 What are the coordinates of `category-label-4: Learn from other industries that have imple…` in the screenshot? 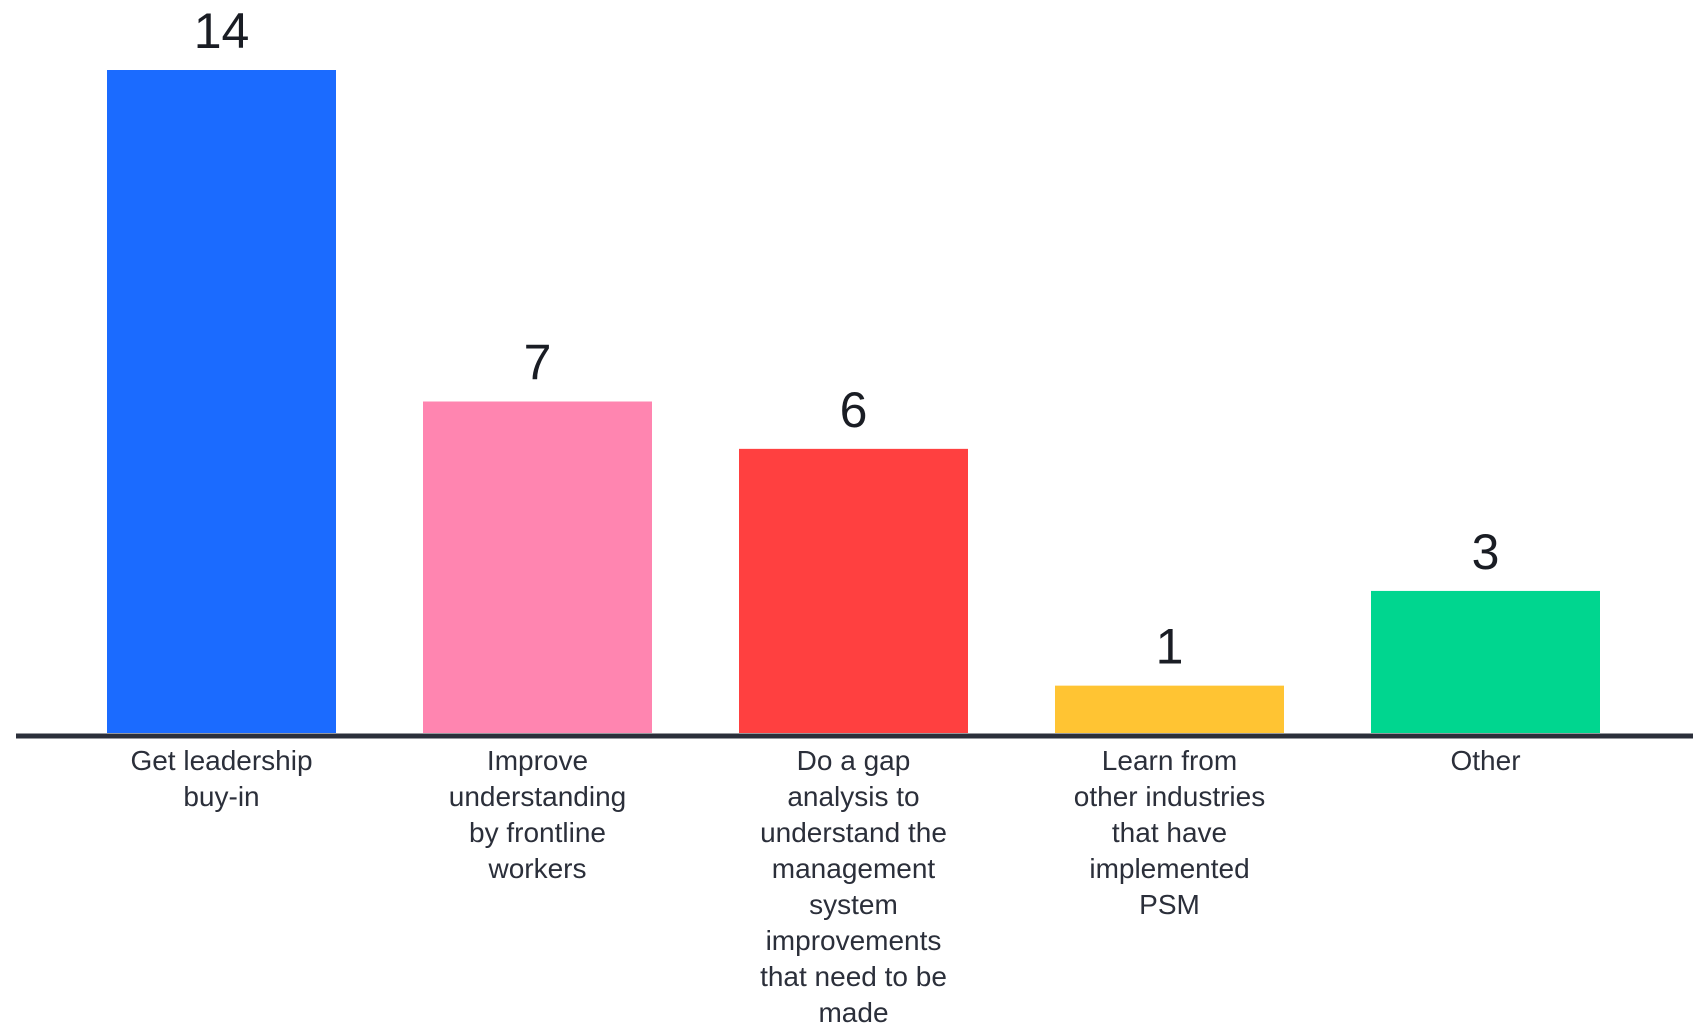 It's located at (1169, 832).